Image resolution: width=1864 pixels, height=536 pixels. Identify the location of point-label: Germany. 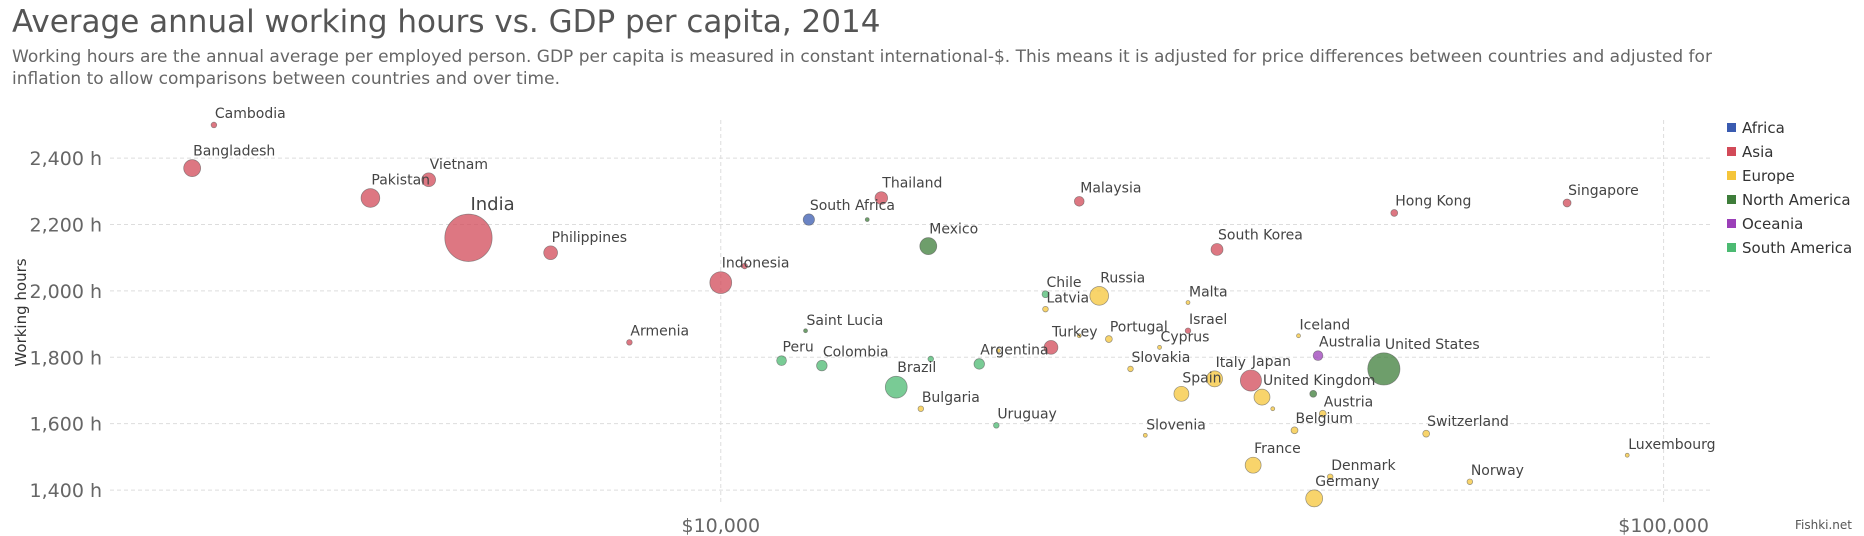
(1347, 482).